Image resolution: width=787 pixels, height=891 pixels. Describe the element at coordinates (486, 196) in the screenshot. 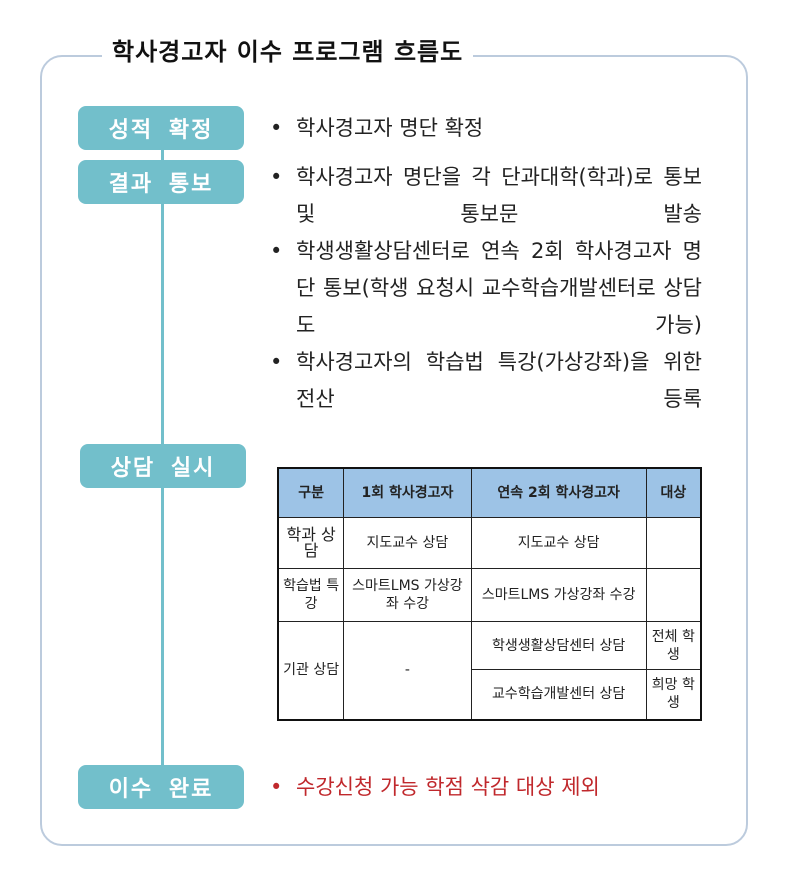

I see `bullet-item: 학사경고자 명단을 각 단과대학(학과)로 통보 및 통보문 발송` at that location.